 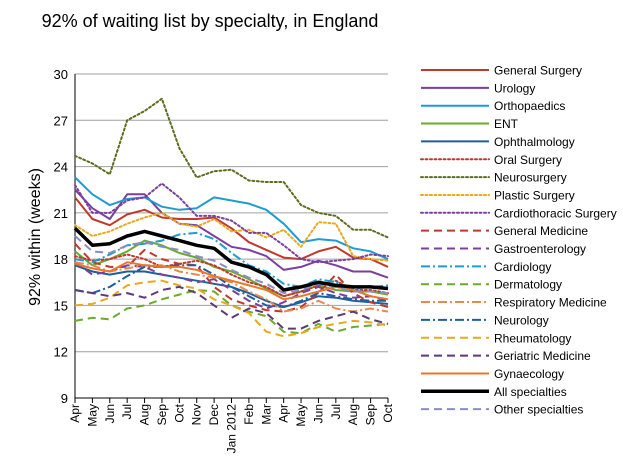 I want to click on legend-label: Plastic Surgery, so click(x=534, y=195).